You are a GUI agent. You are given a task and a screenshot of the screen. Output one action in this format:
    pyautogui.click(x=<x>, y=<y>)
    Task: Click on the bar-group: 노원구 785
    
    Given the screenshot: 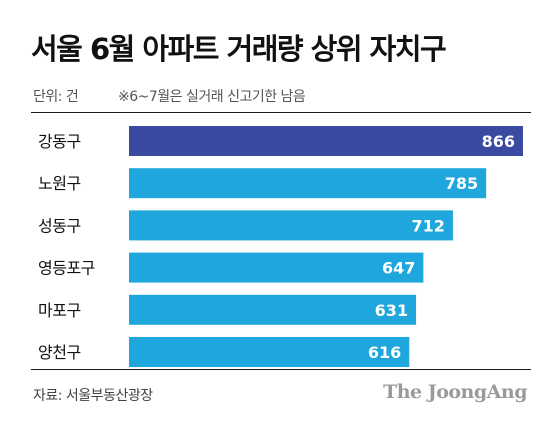 What is the action you would take?
    pyautogui.click(x=262, y=183)
    